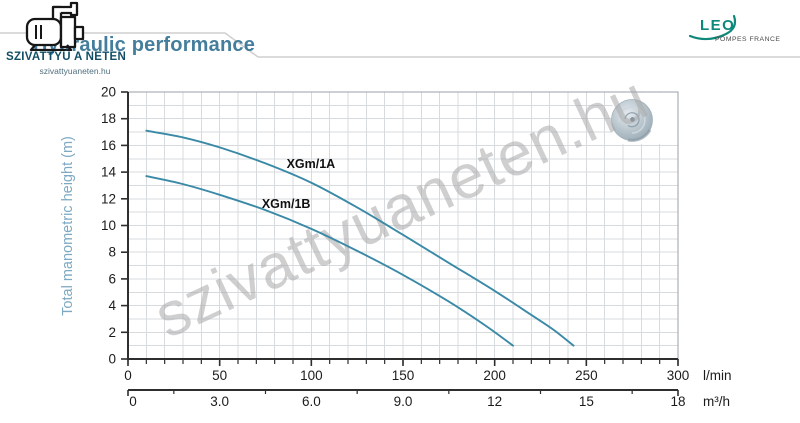 The width and height of the screenshot is (800, 423). What do you see at coordinates (219, 401) in the screenshot?
I see `x2-tick-label: 3.0` at bounding box center [219, 401].